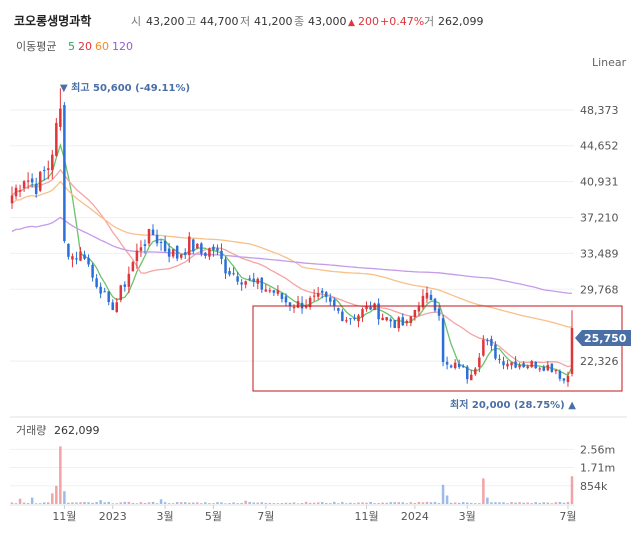 Image resolution: width=637 pixels, height=539 pixels. Describe the element at coordinates (165, 516) in the screenshot. I see `time-tick-label: 3월` at that location.